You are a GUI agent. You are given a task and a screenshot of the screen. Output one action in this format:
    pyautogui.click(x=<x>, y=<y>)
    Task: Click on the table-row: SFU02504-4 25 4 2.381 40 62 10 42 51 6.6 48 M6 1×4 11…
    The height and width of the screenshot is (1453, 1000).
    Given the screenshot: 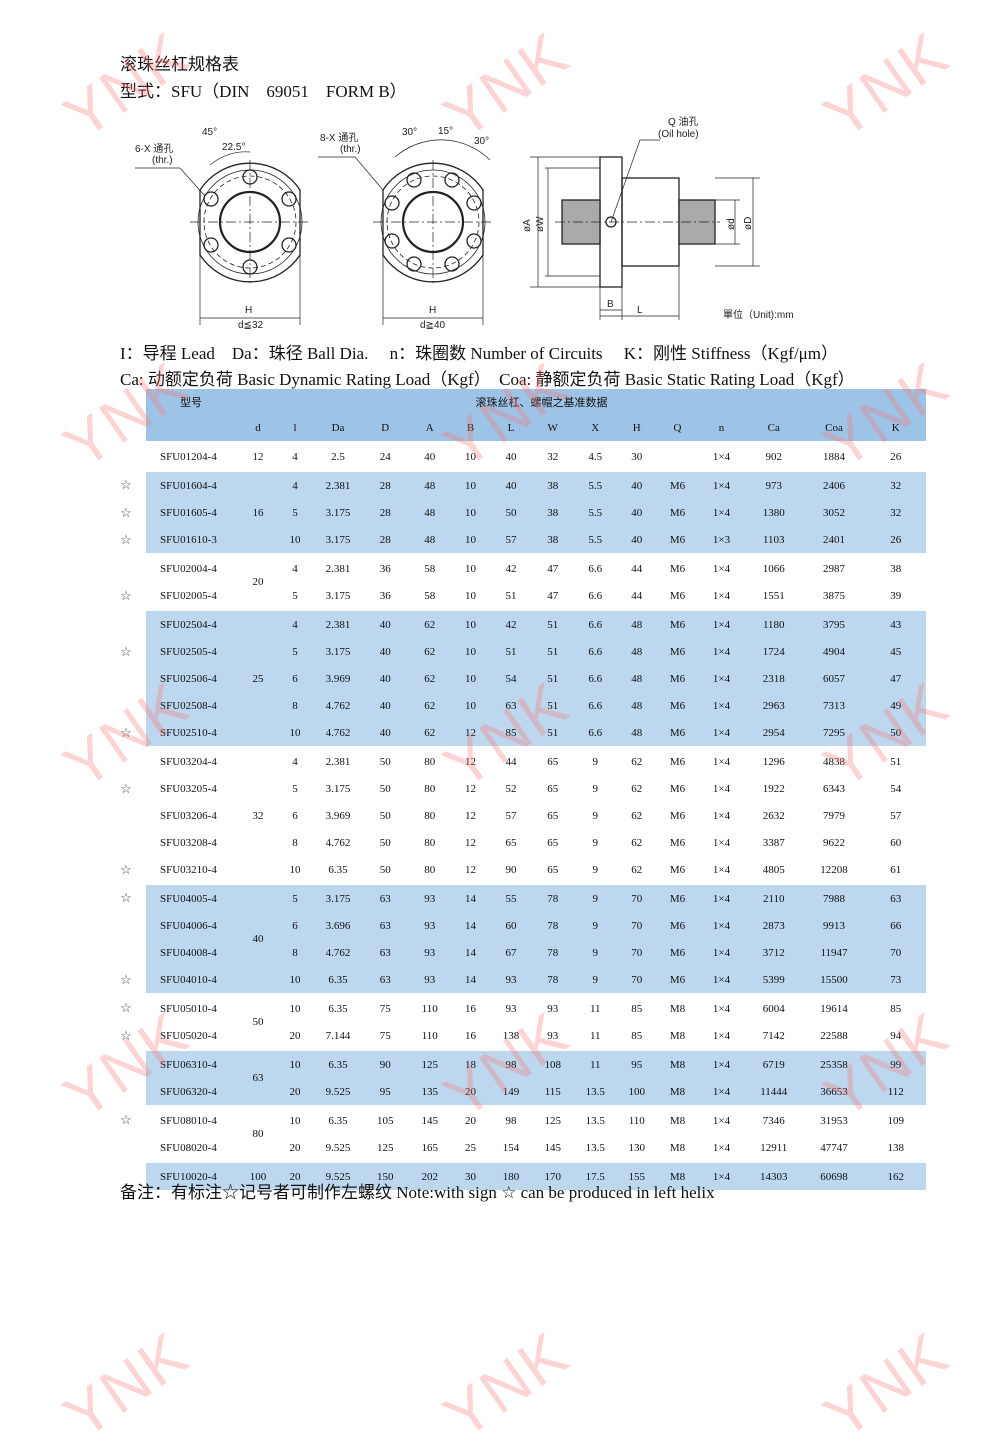 What is the action you would take?
    pyautogui.click(x=516, y=678)
    